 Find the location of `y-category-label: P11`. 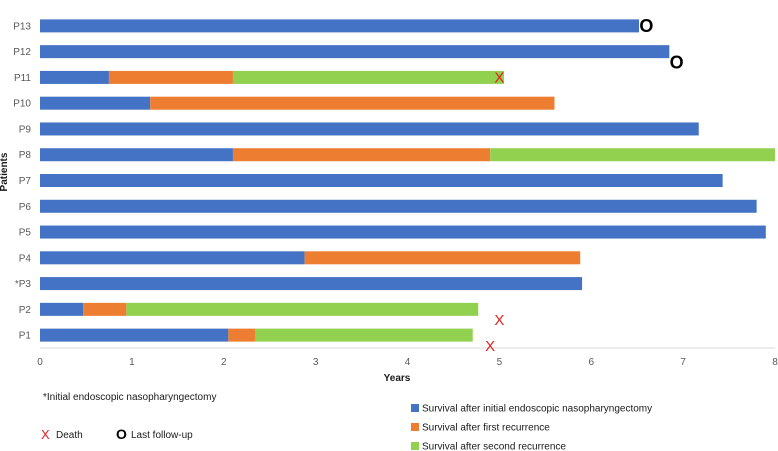

y-category-label: P11 is located at coordinates (22, 78).